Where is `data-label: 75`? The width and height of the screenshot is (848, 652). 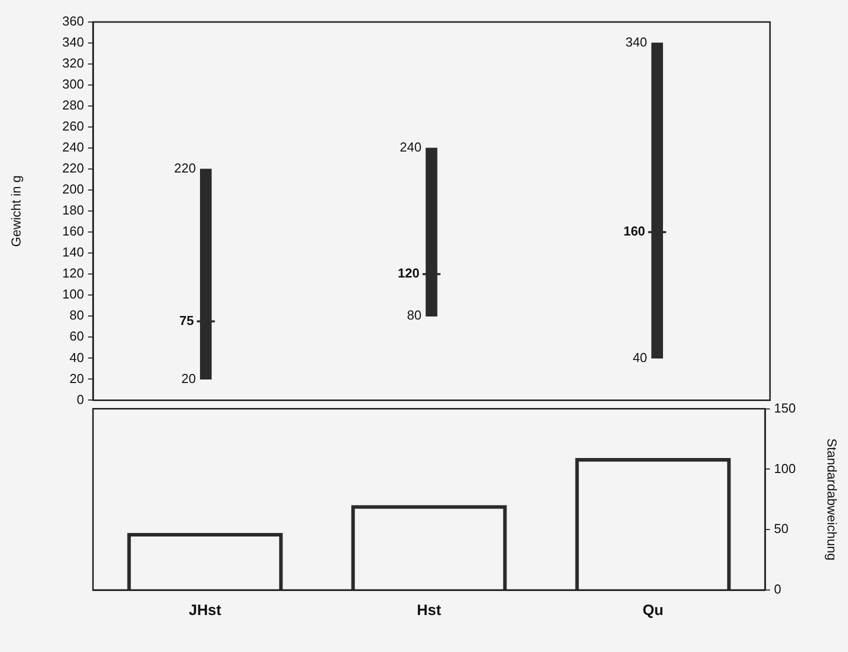
data-label: 75 is located at coordinates (186, 320).